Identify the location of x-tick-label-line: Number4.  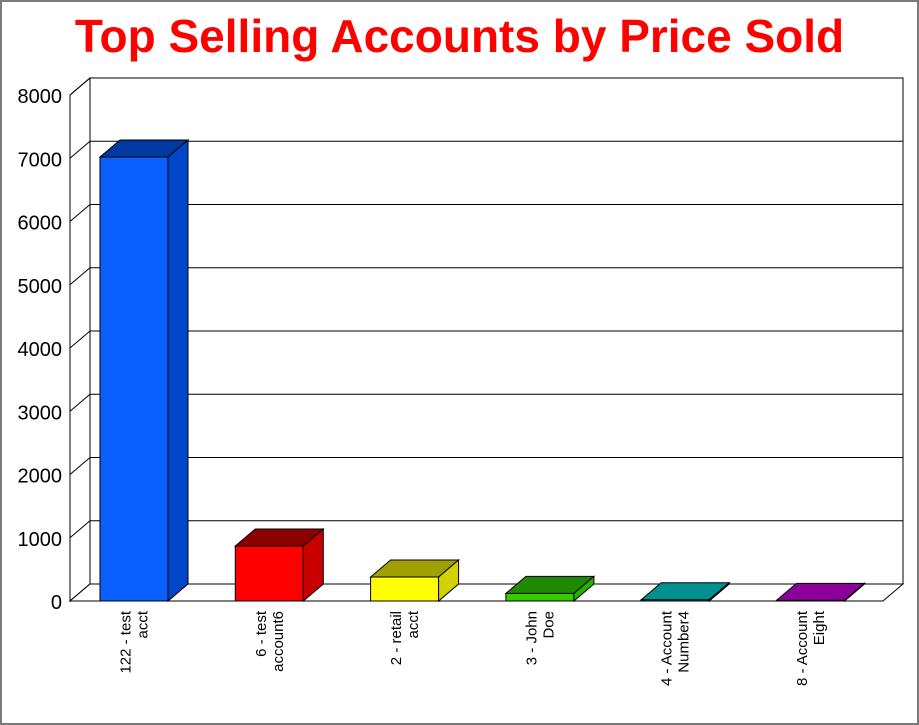
(684, 642).